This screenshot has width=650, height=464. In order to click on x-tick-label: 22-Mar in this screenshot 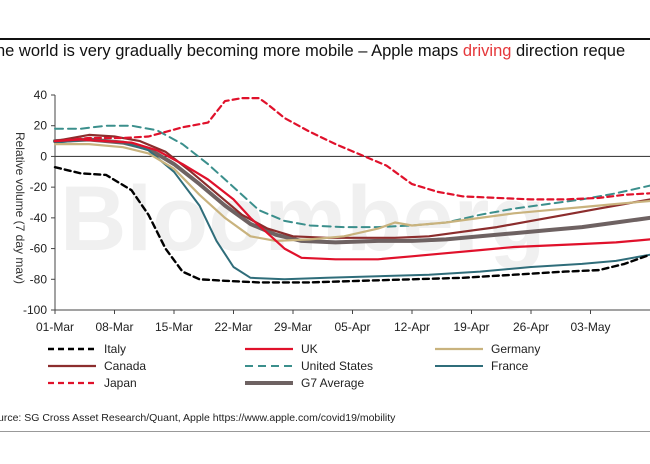, I will do `click(233, 327)`.